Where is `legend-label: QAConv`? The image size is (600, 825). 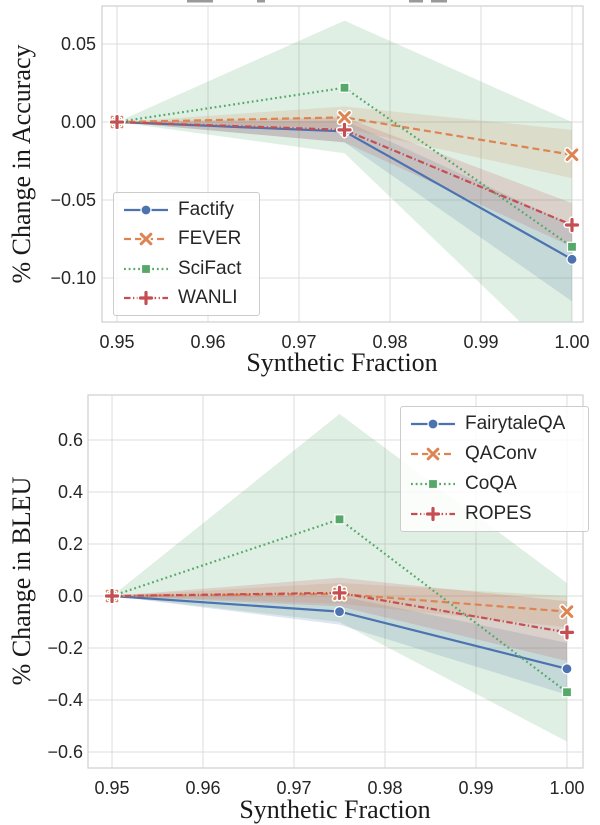 legend-label: QAConv is located at coordinates (501, 453).